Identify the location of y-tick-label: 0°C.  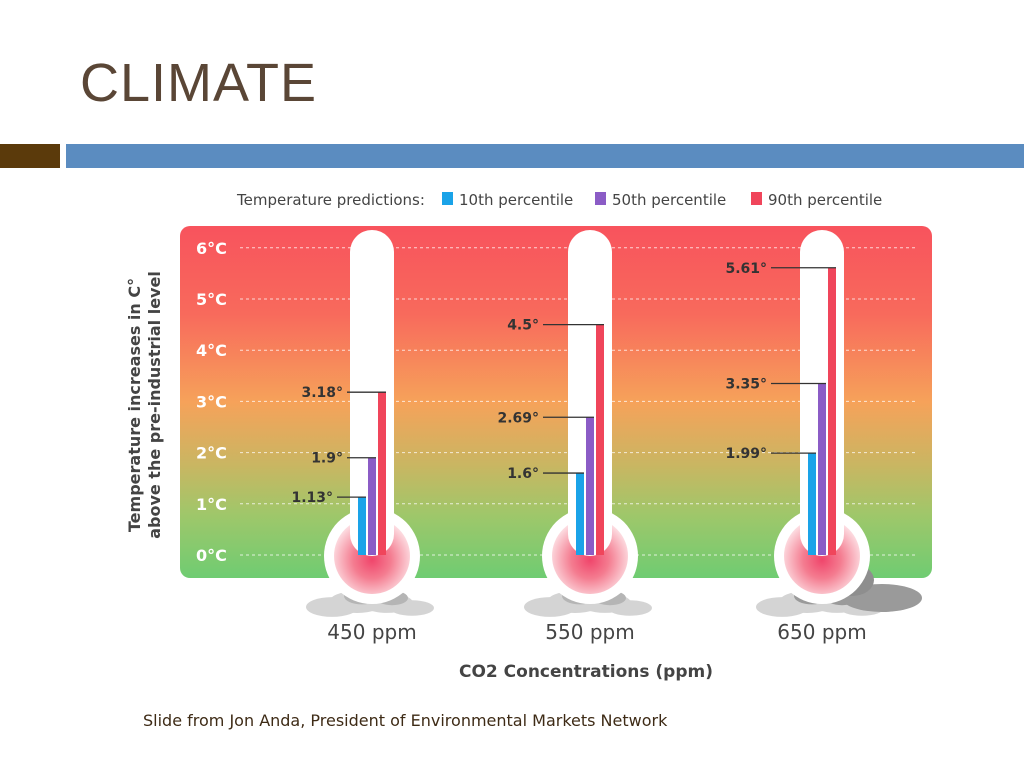
(211, 555).